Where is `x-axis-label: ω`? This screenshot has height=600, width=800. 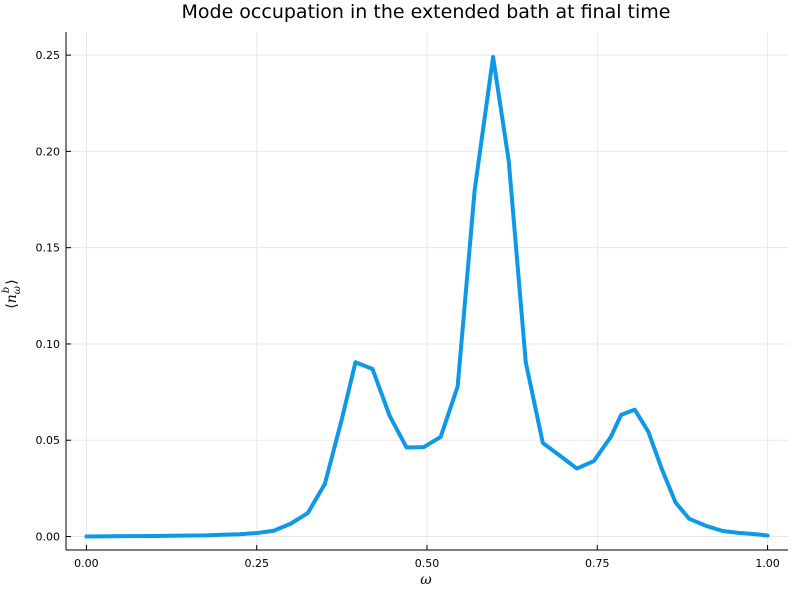 x-axis-label: ω is located at coordinates (426, 580).